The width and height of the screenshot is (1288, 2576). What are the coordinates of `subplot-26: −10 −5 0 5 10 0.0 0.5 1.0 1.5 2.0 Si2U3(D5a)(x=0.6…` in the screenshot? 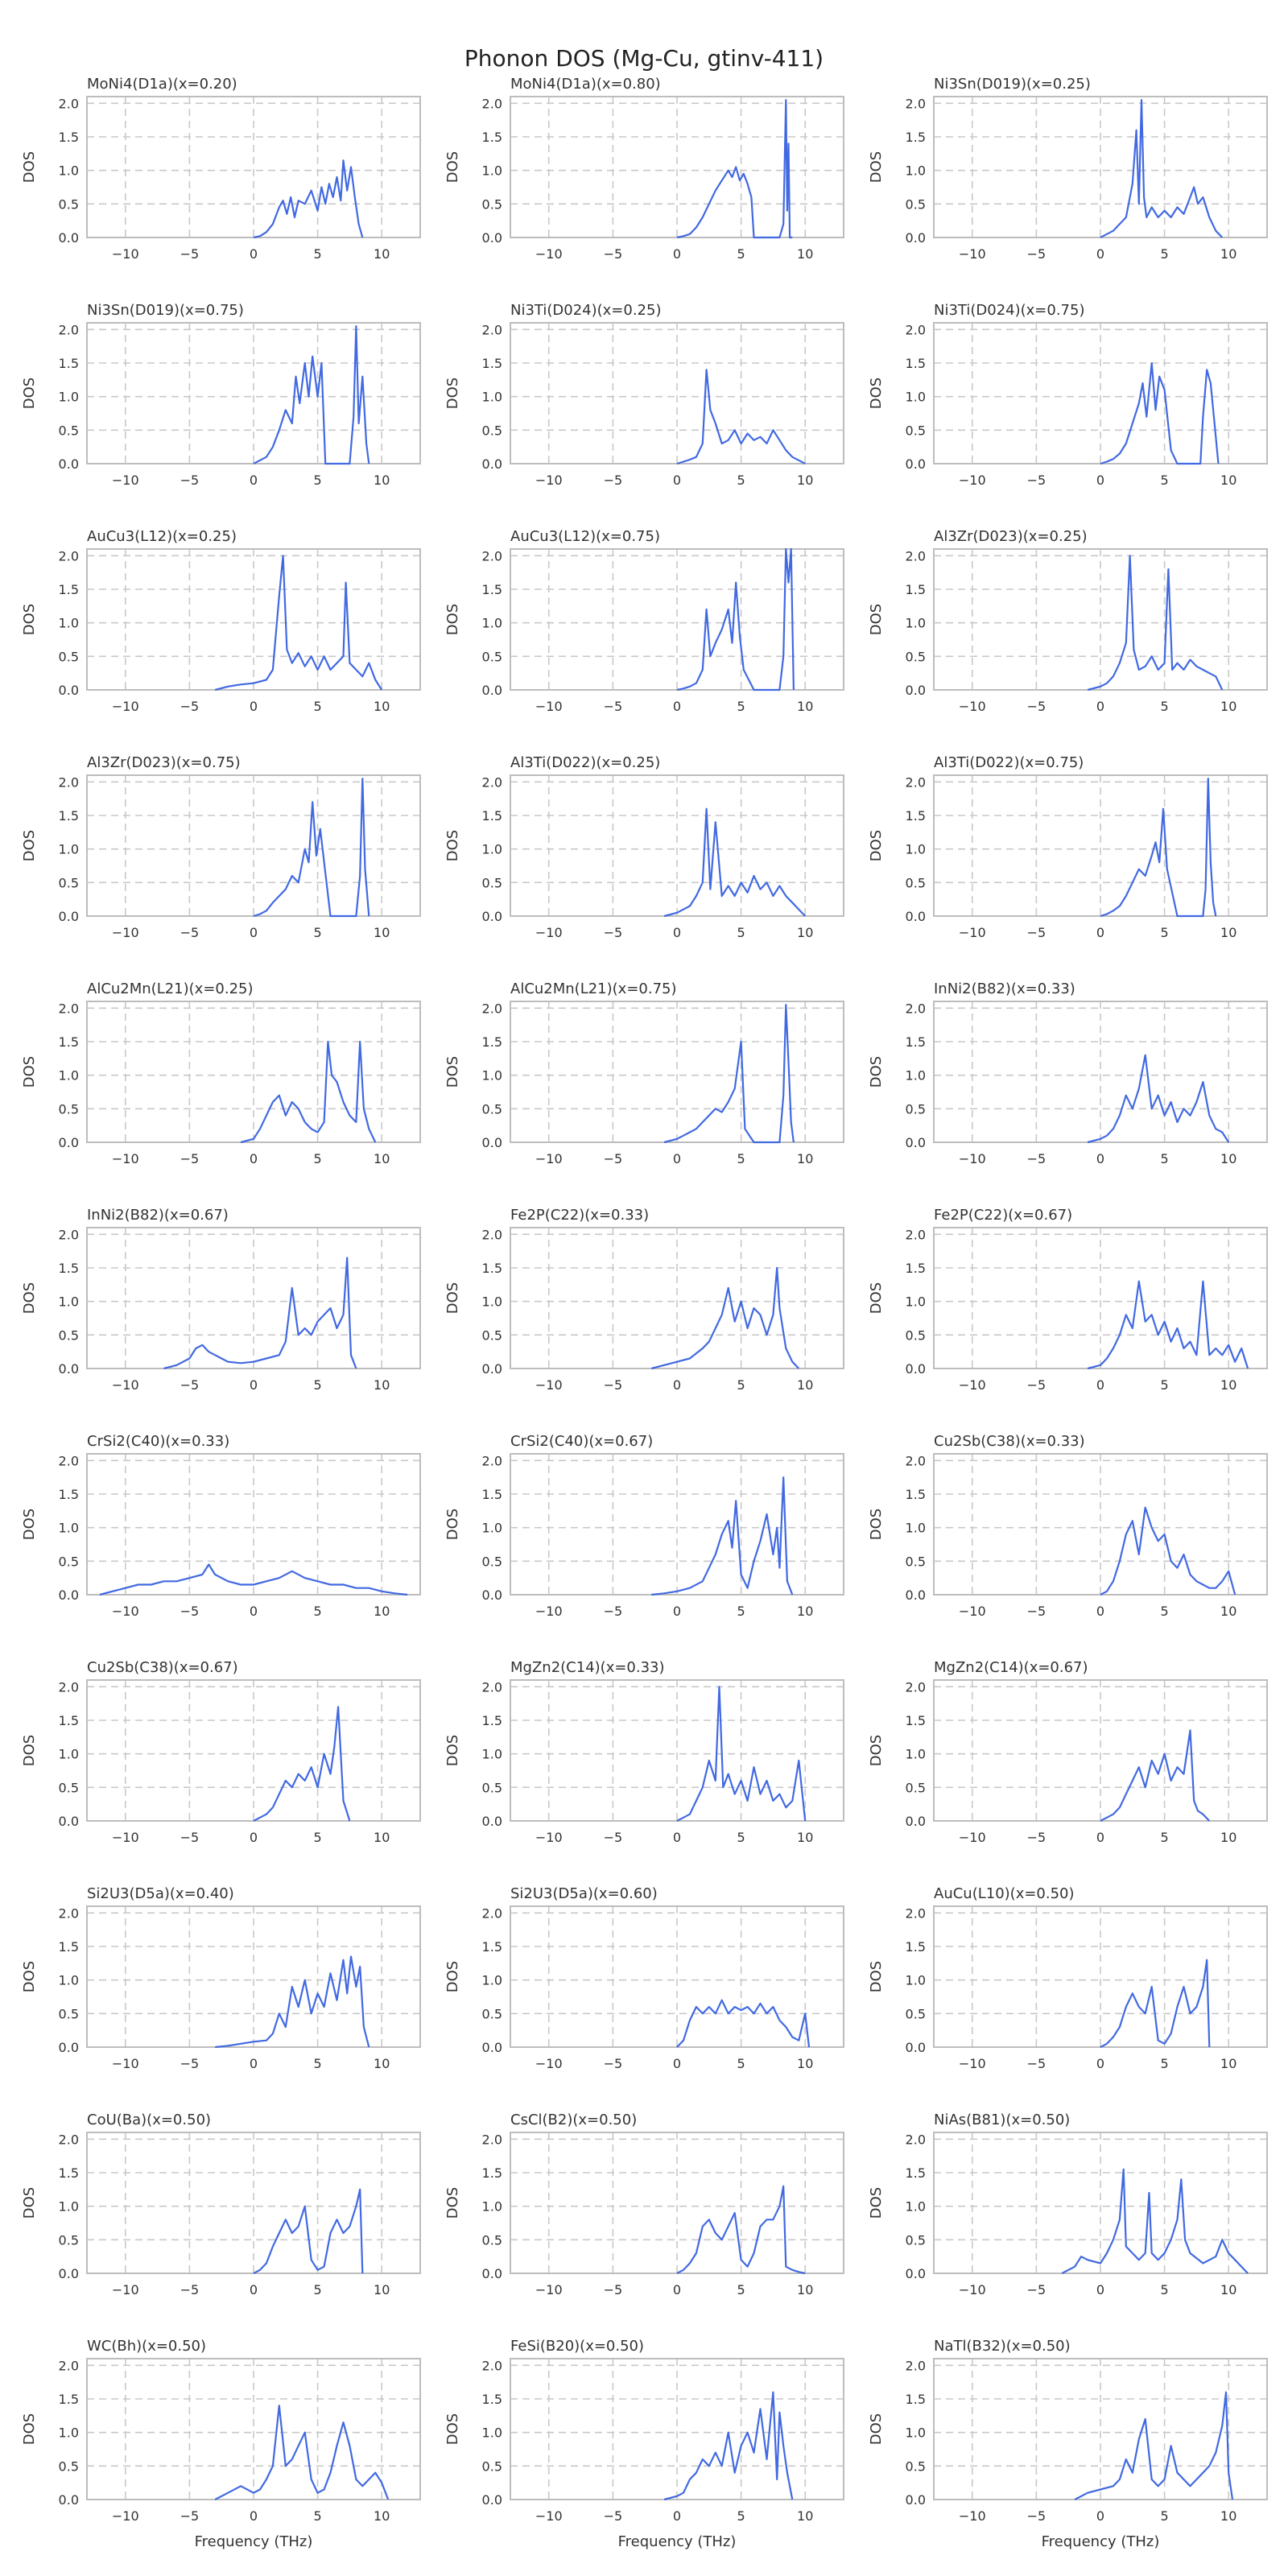 It's located at (644, 1978).